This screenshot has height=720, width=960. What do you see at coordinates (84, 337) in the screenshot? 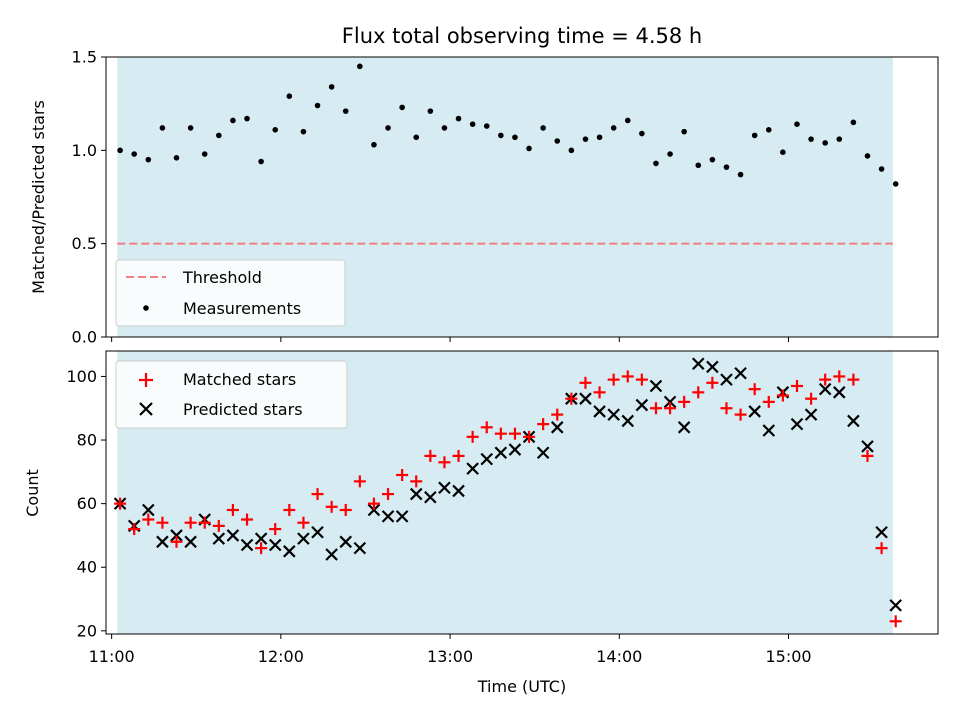
I see `top-y-tick-label: 0.0` at bounding box center [84, 337].